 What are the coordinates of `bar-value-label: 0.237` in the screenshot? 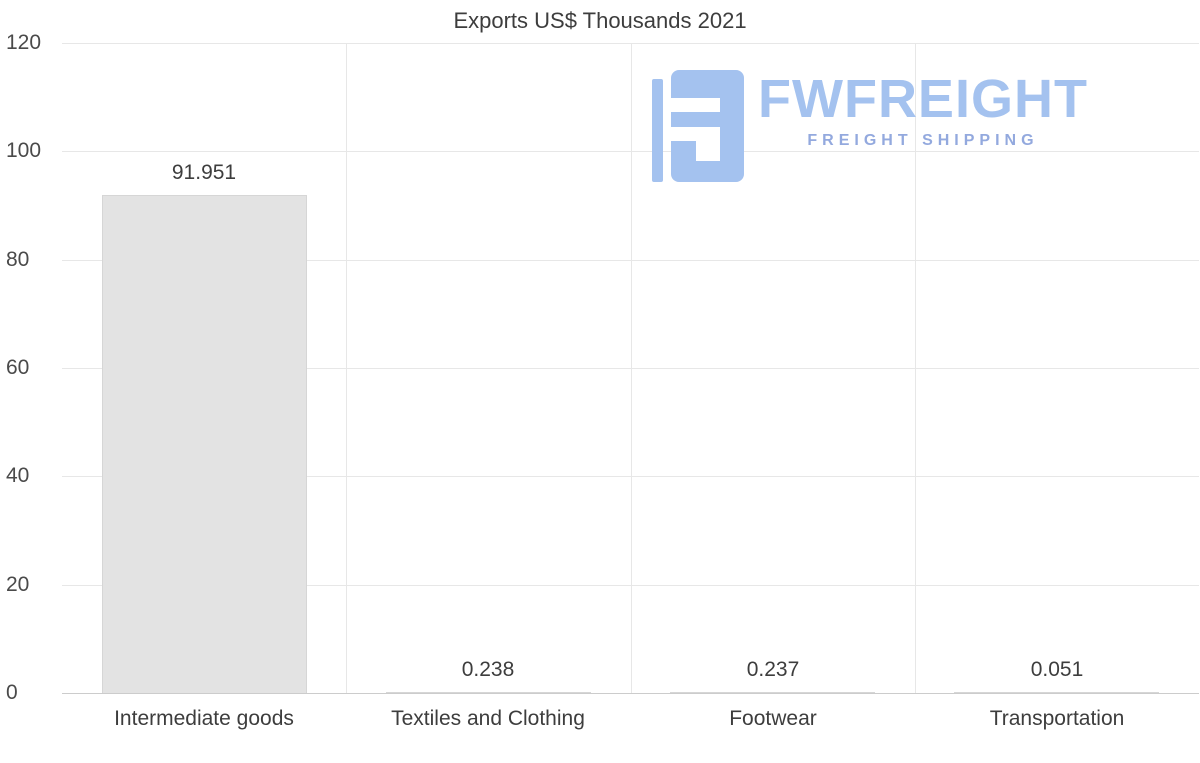 It's located at (773, 669).